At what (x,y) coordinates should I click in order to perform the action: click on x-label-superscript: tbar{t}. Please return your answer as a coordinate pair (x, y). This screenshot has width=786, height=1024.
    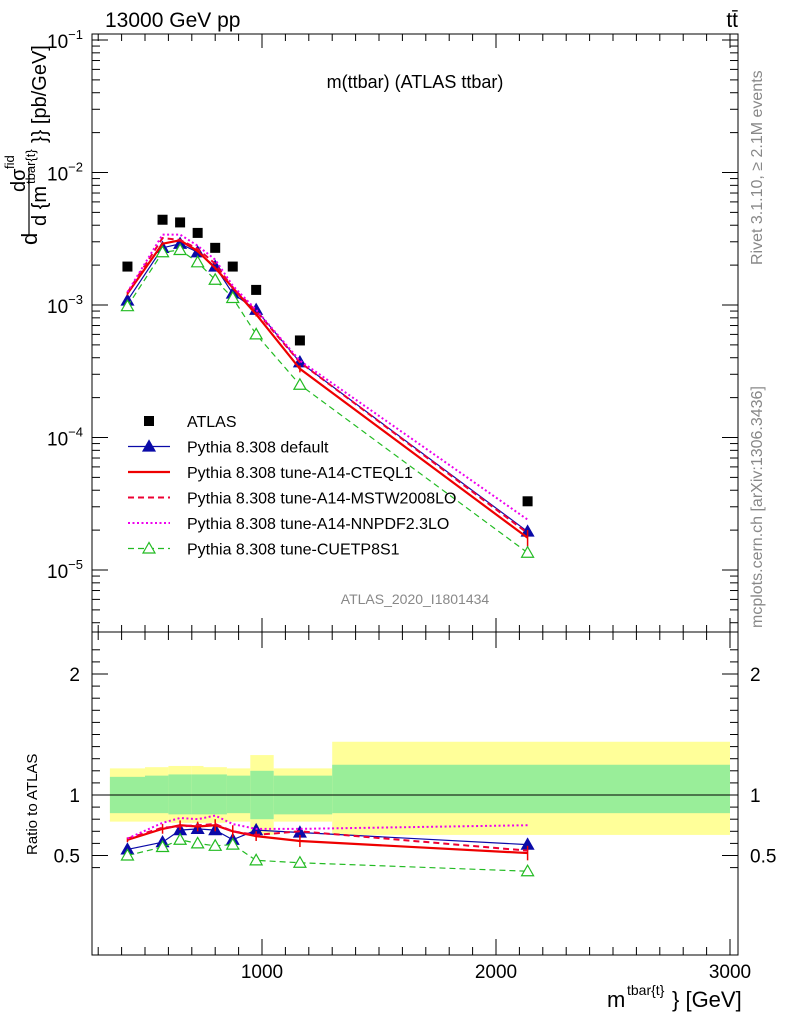
    Looking at the image, I should click on (646, 990).